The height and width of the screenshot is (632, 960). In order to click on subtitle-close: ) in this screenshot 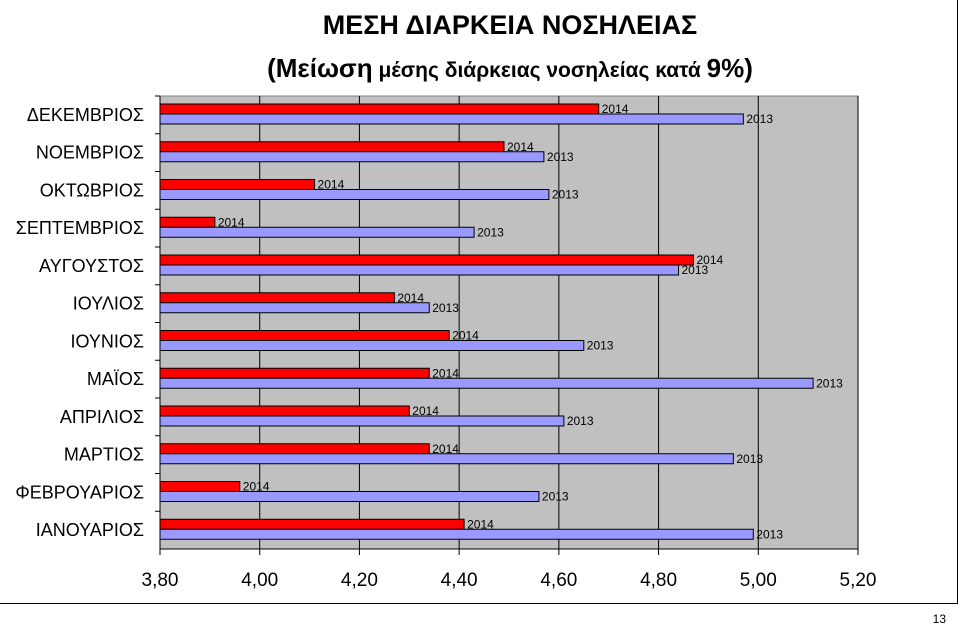, I will do `click(748, 68)`.